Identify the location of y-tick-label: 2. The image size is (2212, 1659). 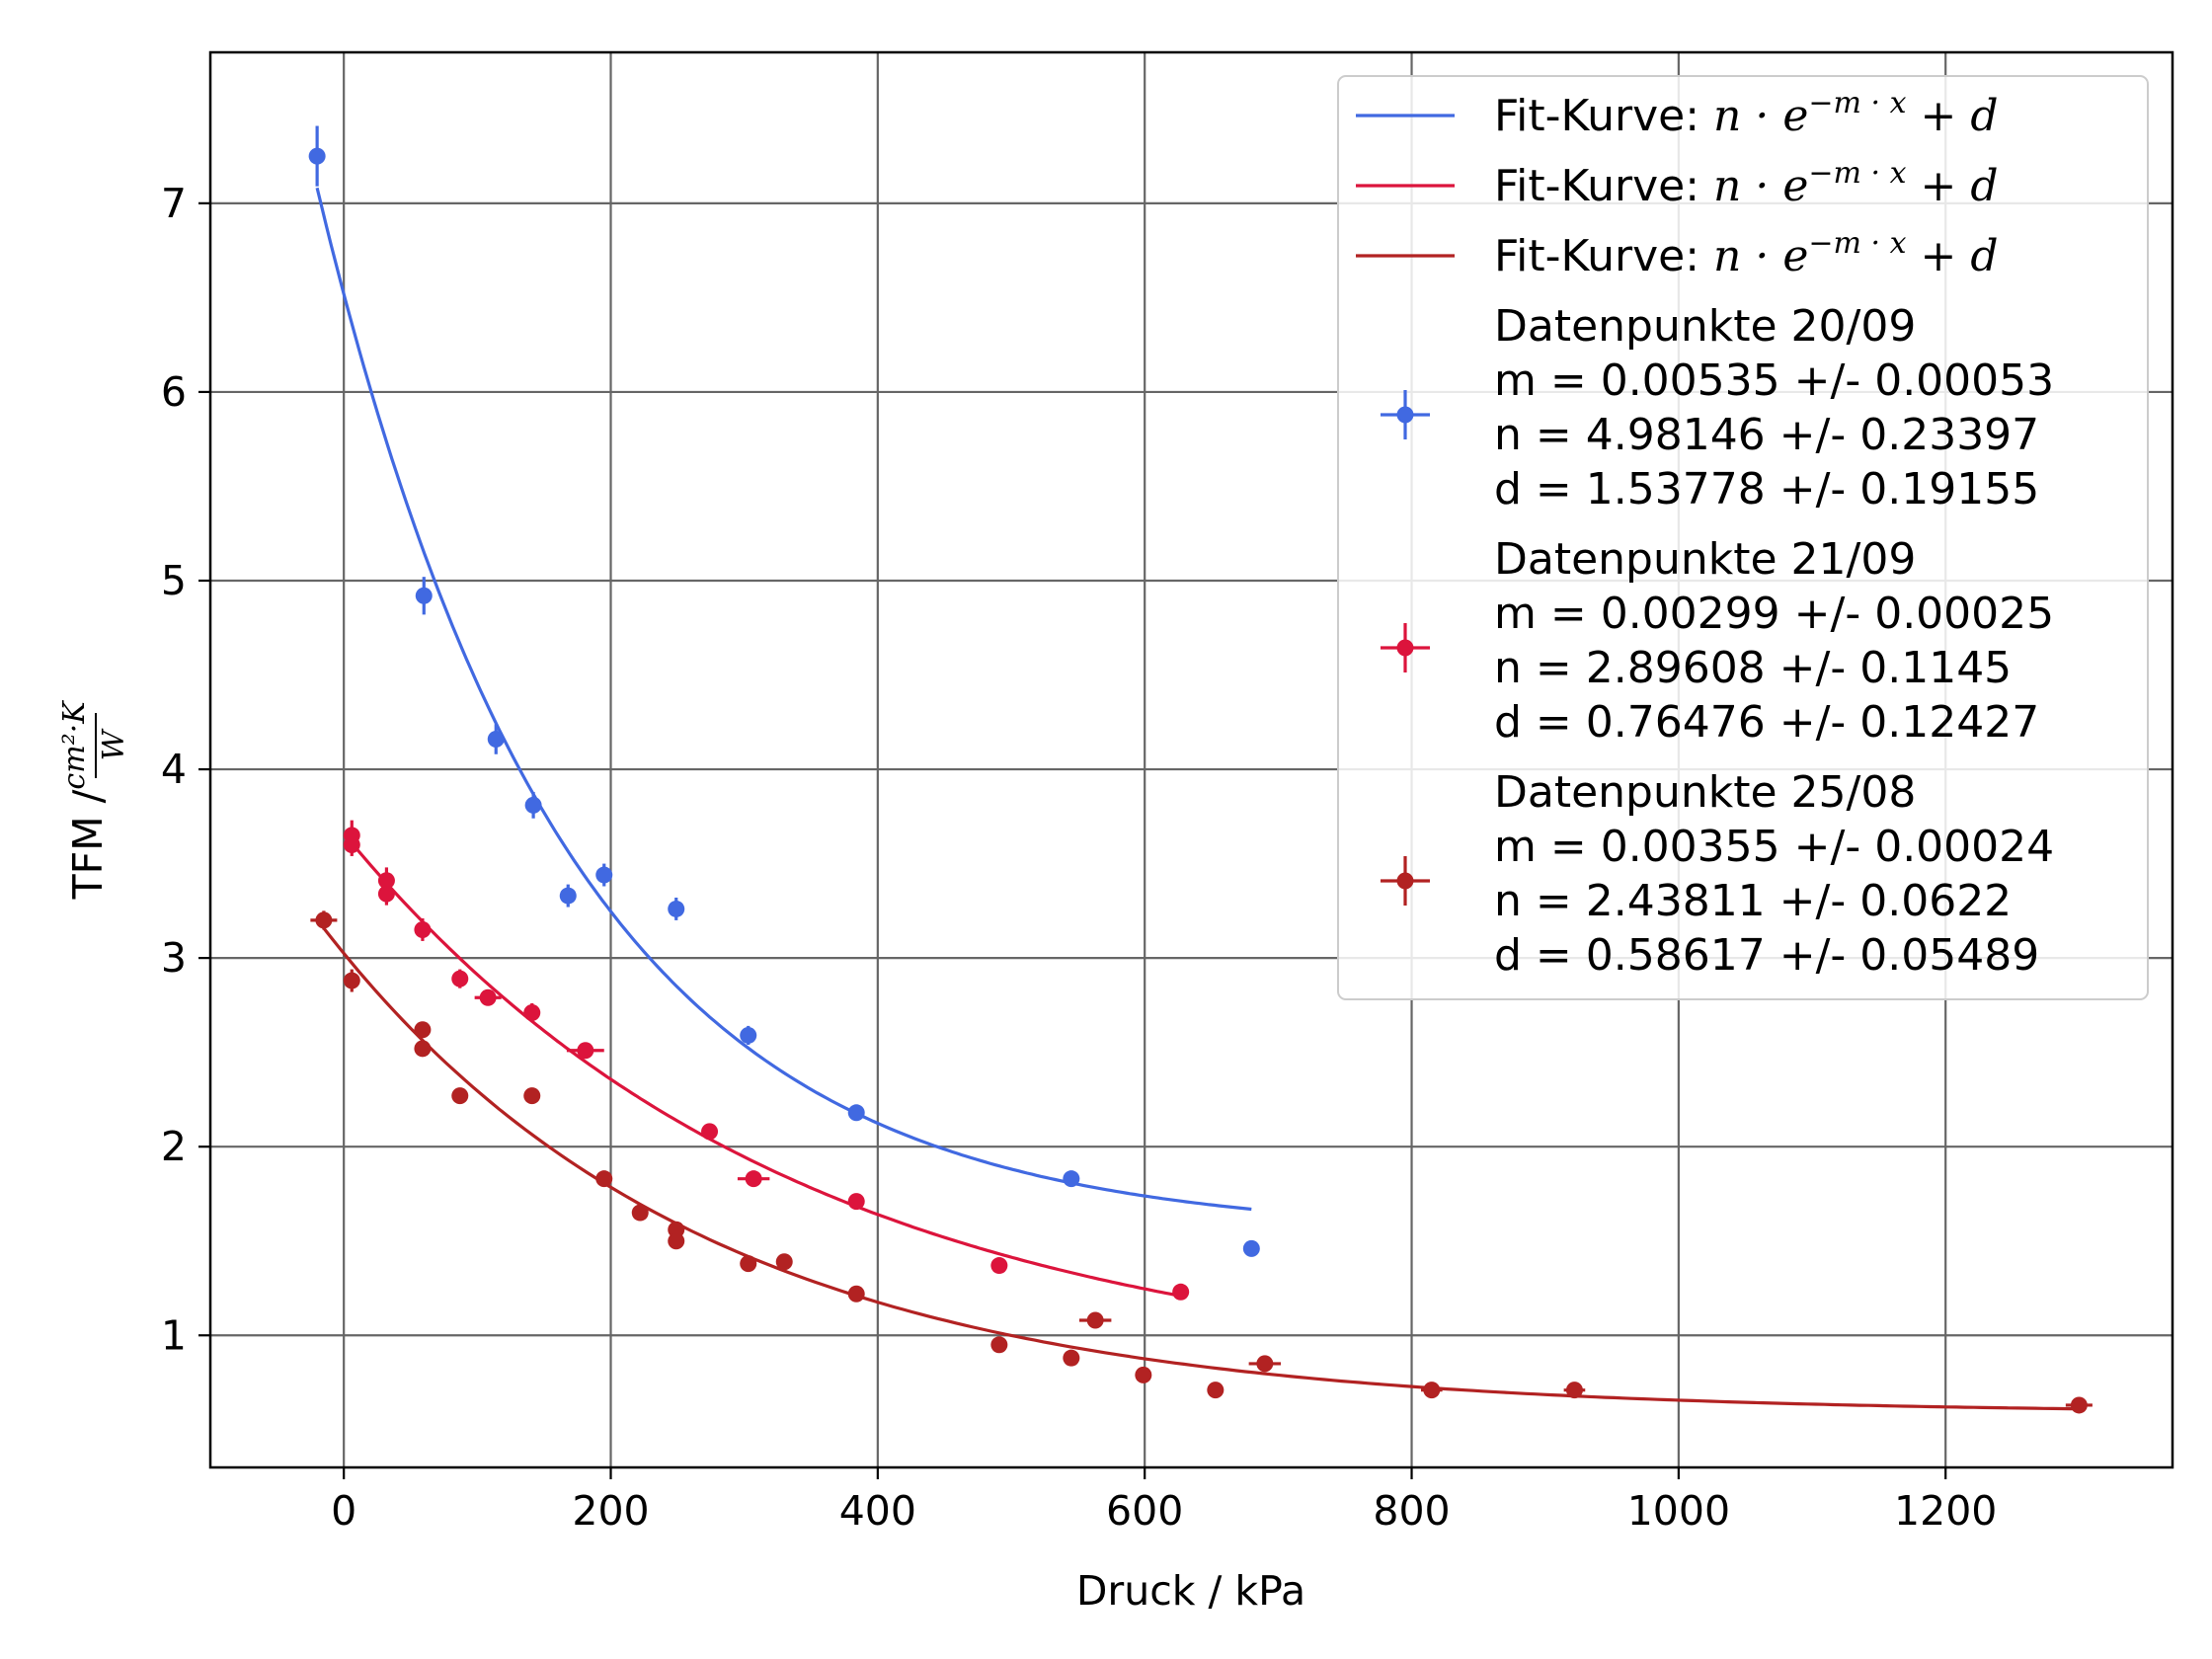
(174, 1146).